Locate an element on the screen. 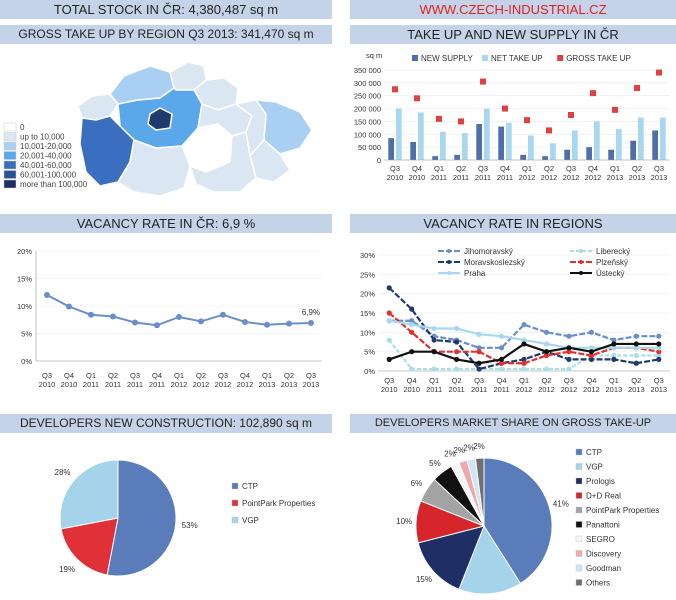  legend-label: VGP is located at coordinates (594, 467).